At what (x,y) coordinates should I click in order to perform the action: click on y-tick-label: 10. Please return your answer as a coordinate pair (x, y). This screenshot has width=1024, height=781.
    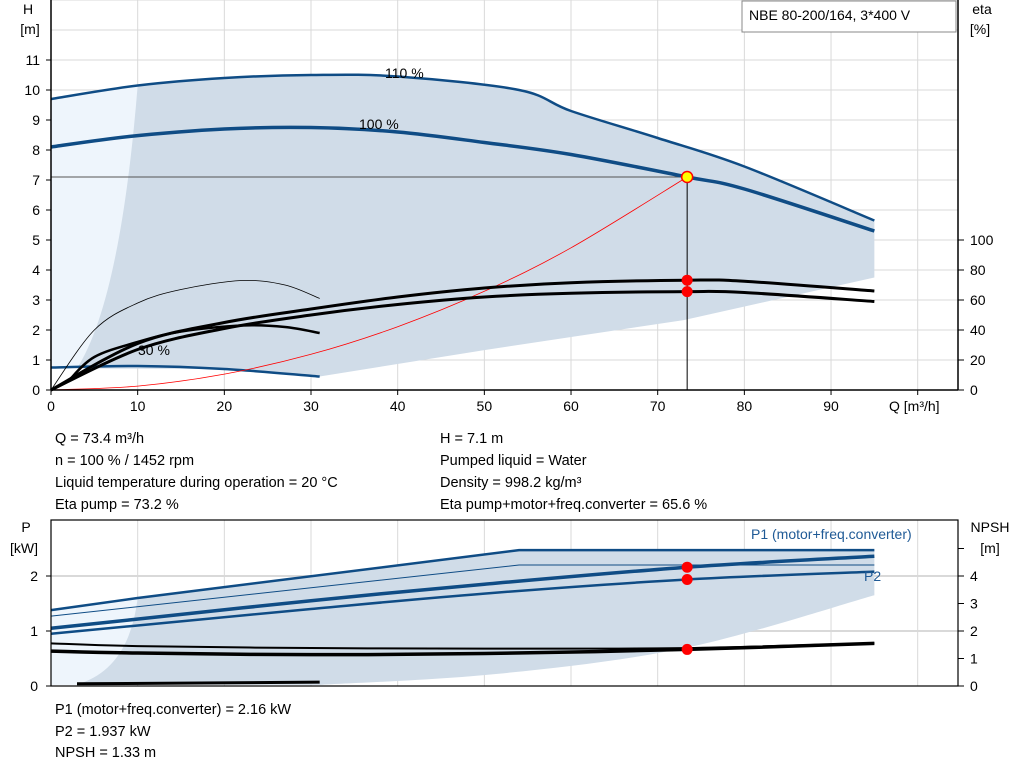
    Looking at the image, I should click on (32, 90).